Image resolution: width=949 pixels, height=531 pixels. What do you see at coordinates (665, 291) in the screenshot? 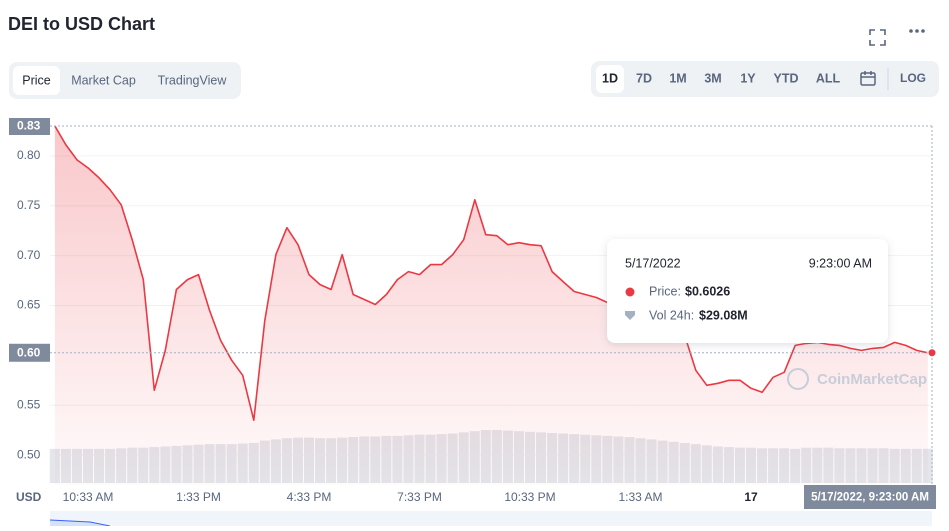
I see `tooltip-row-label: Price:` at bounding box center [665, 291].